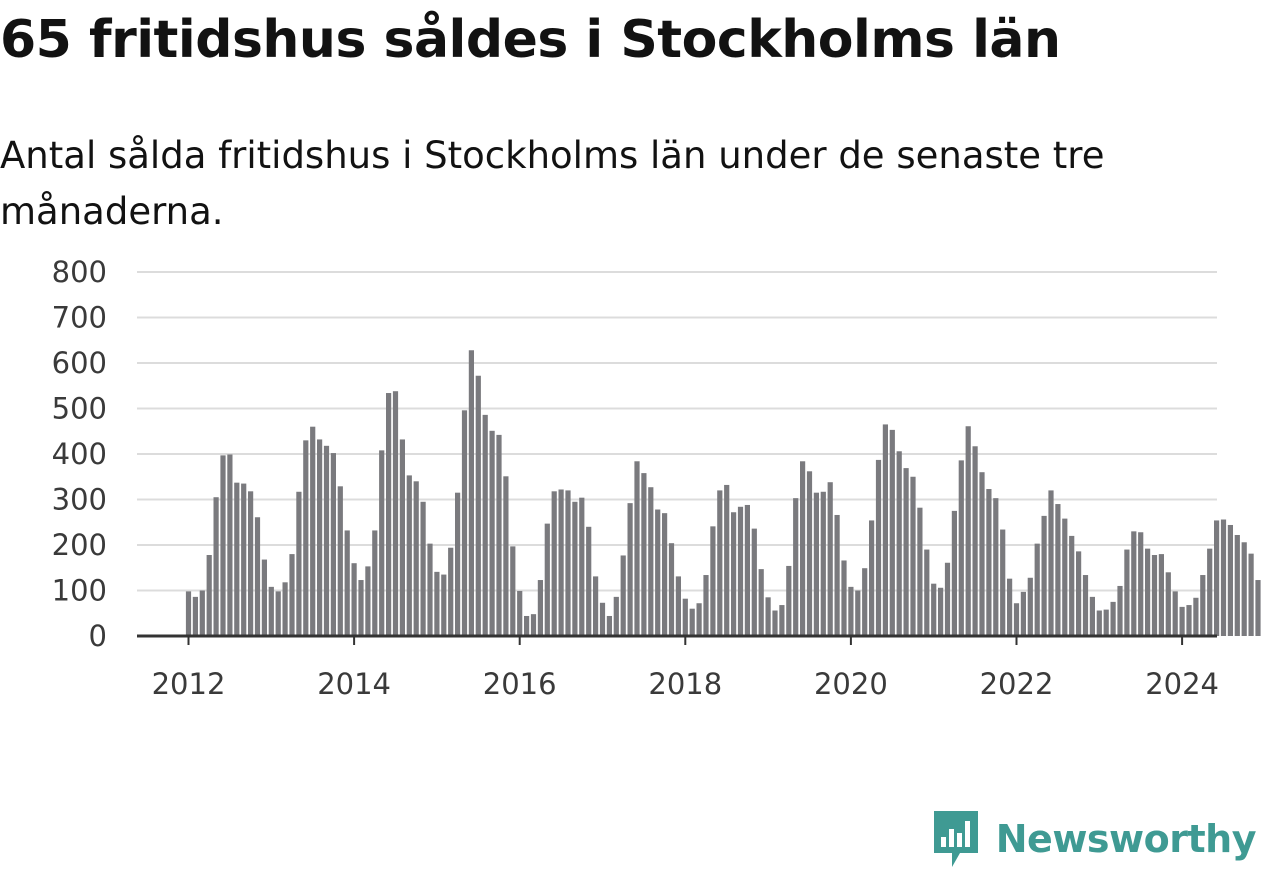 This screenshot has width=1262, height=879. What do you see at coordinates (955, 839) in the screenshot?
I see `newsworthy-logo-icon` at bounding box center [955, 839].